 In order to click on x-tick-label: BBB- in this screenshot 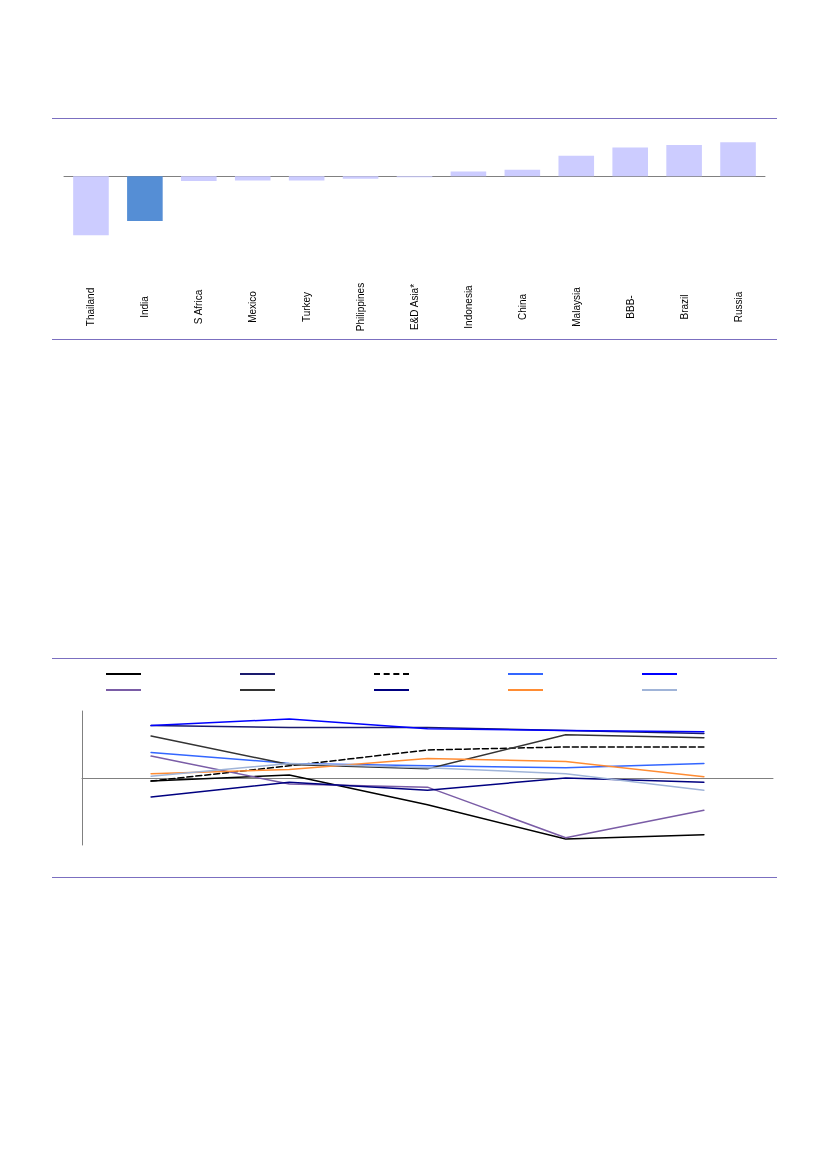, I will do `click(630, 307)`.